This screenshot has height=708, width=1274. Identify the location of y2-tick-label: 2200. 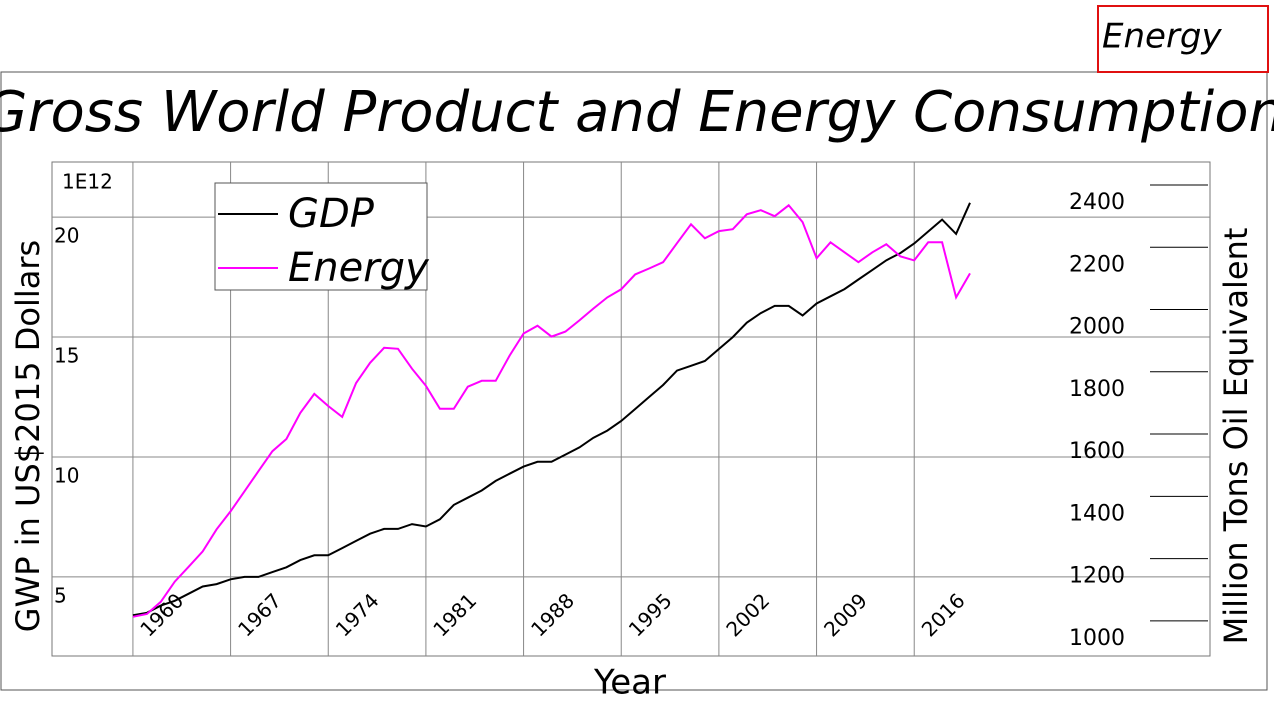
(1097, 264).